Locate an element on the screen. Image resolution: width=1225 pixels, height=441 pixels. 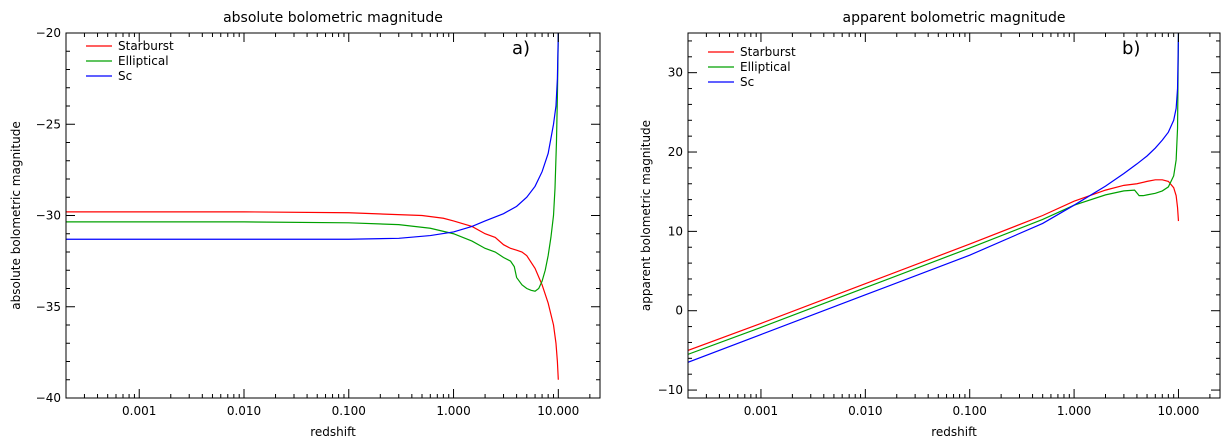
chart-title: absolute bolometric magnitude is located at coordinates (333, 18).